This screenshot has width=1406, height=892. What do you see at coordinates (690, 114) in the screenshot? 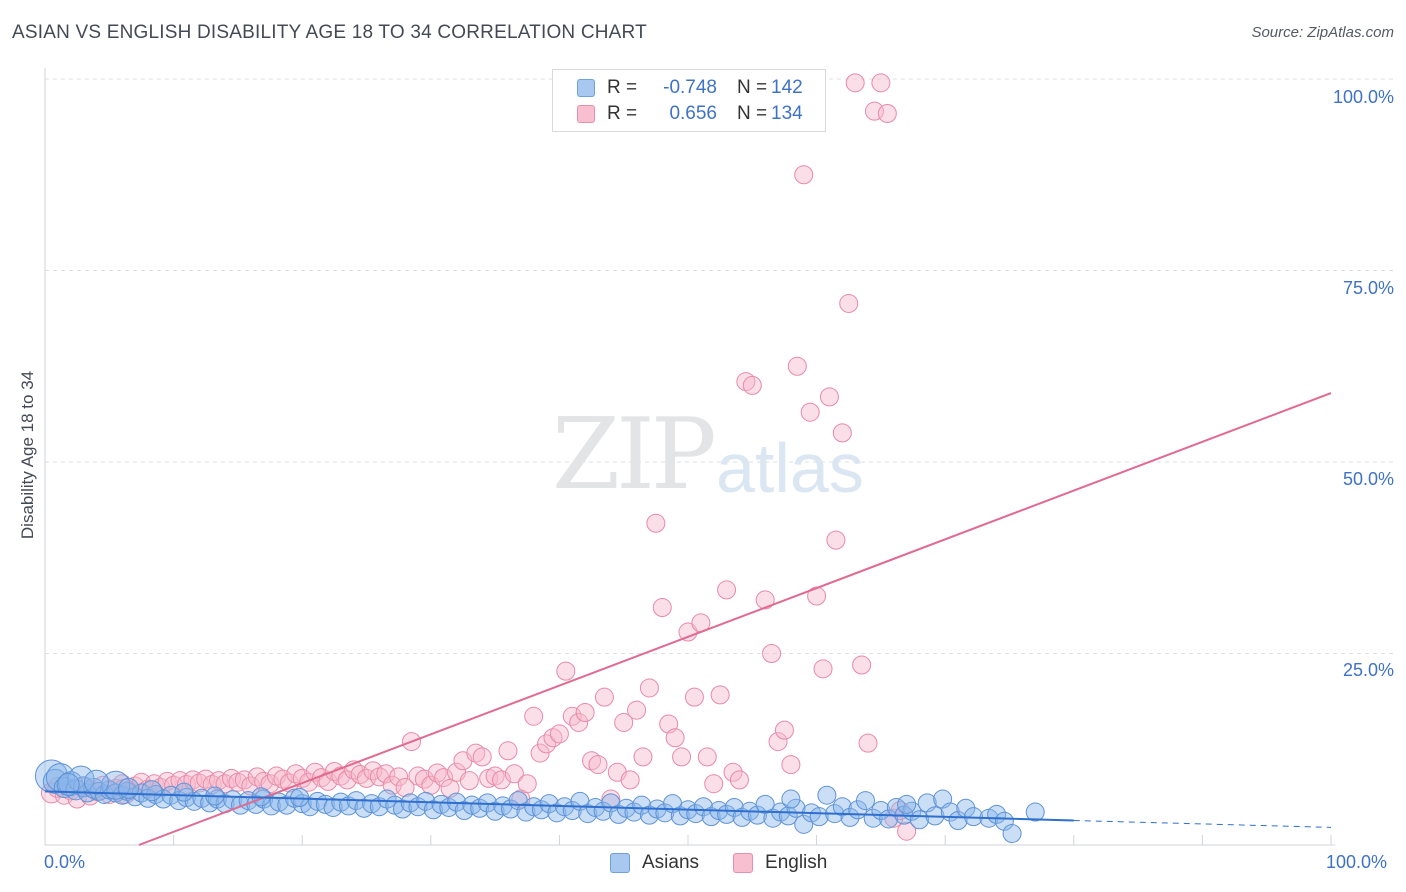
I see `legend-row-english: R = 0.656 N = 134` at bounding box center [690, 114].